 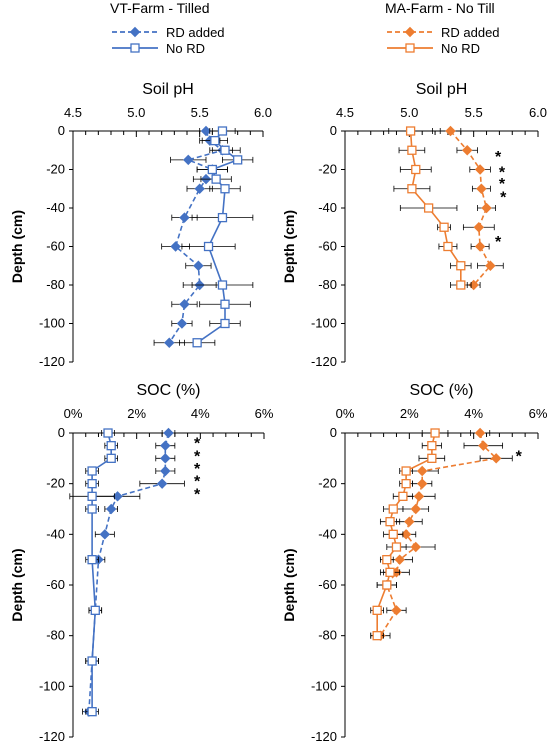 I want to click on x-tick-label: 2%, so click(x=409, y=413).